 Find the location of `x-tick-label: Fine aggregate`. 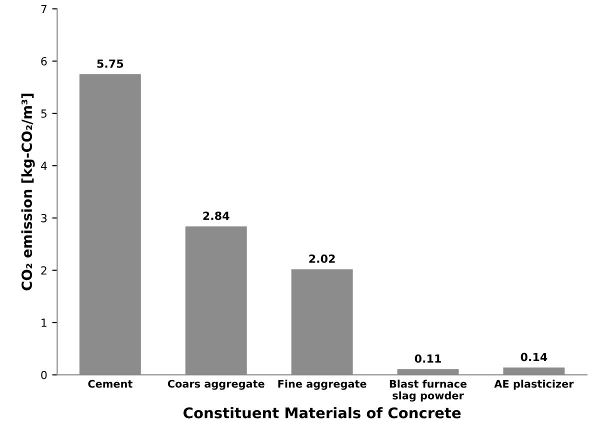

x-tick-label: Fine aggregate is located at coordinates (322, 385).